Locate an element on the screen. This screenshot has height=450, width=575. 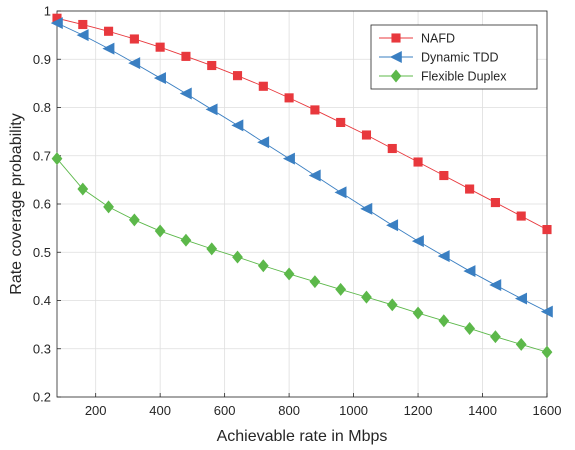
legend-marker-nafd is located at coordinates (396, 38).